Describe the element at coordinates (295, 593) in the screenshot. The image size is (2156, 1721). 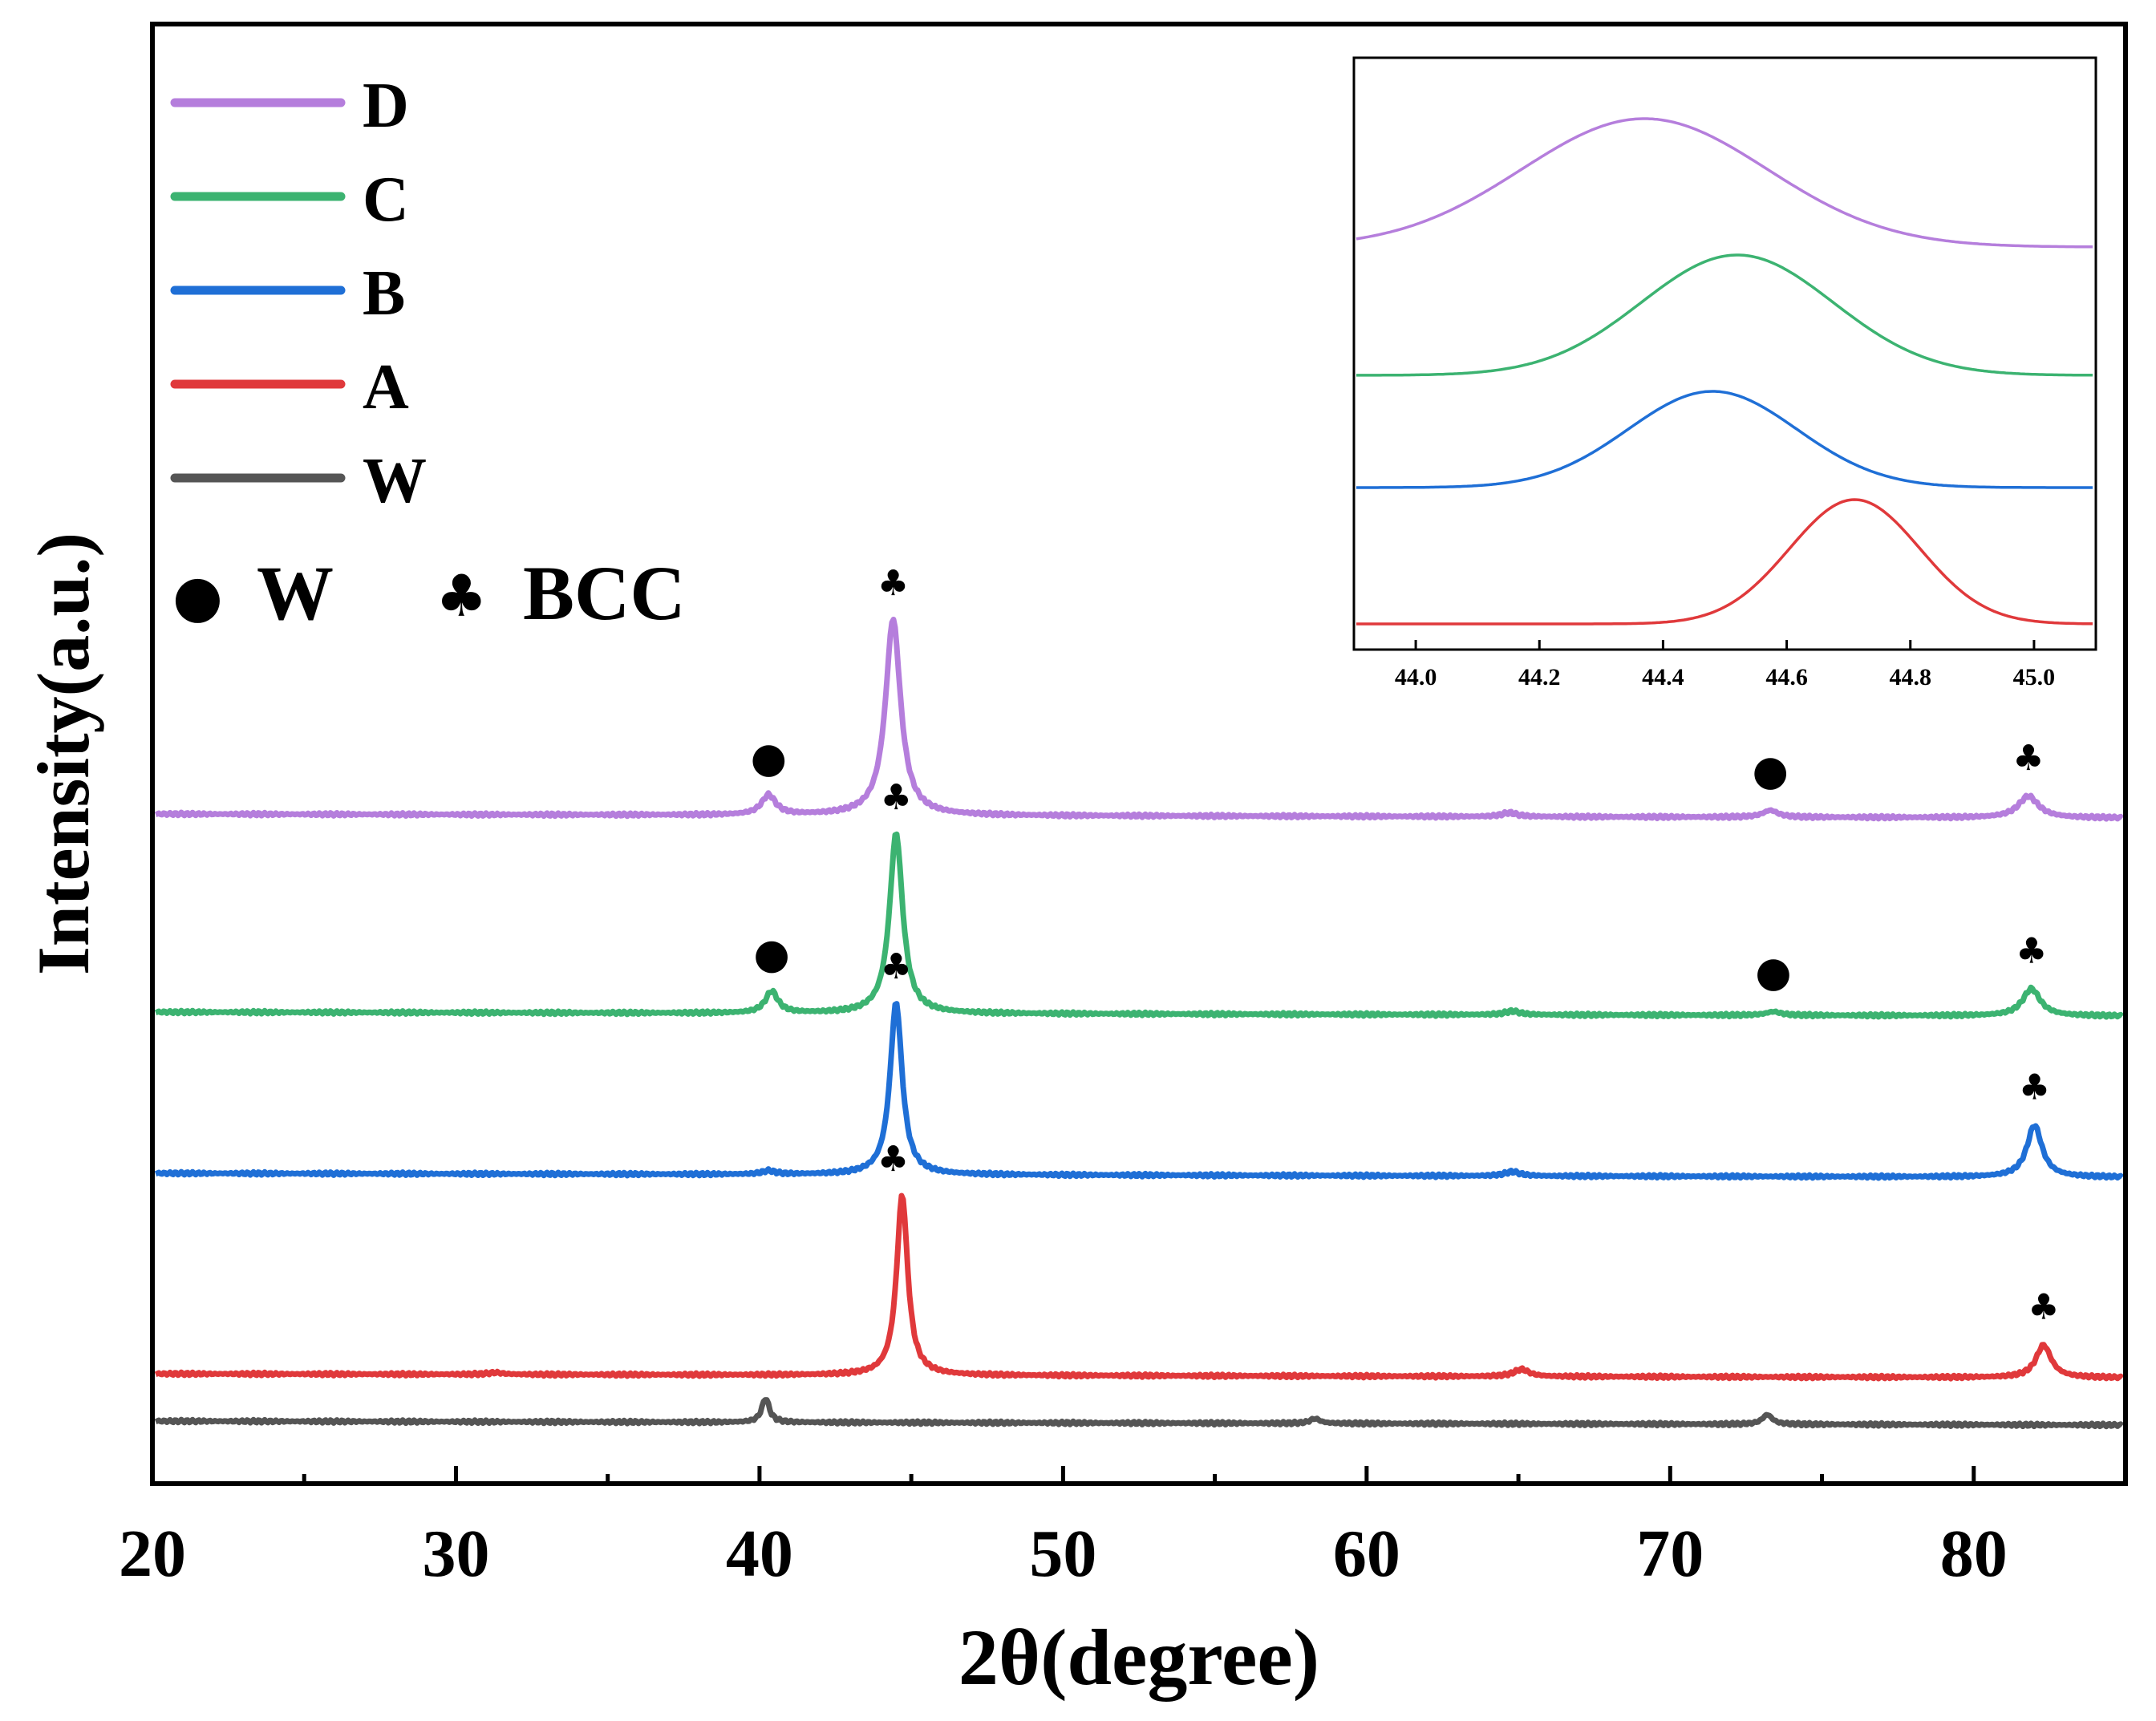
I see `phase-label-W: W` at that location.